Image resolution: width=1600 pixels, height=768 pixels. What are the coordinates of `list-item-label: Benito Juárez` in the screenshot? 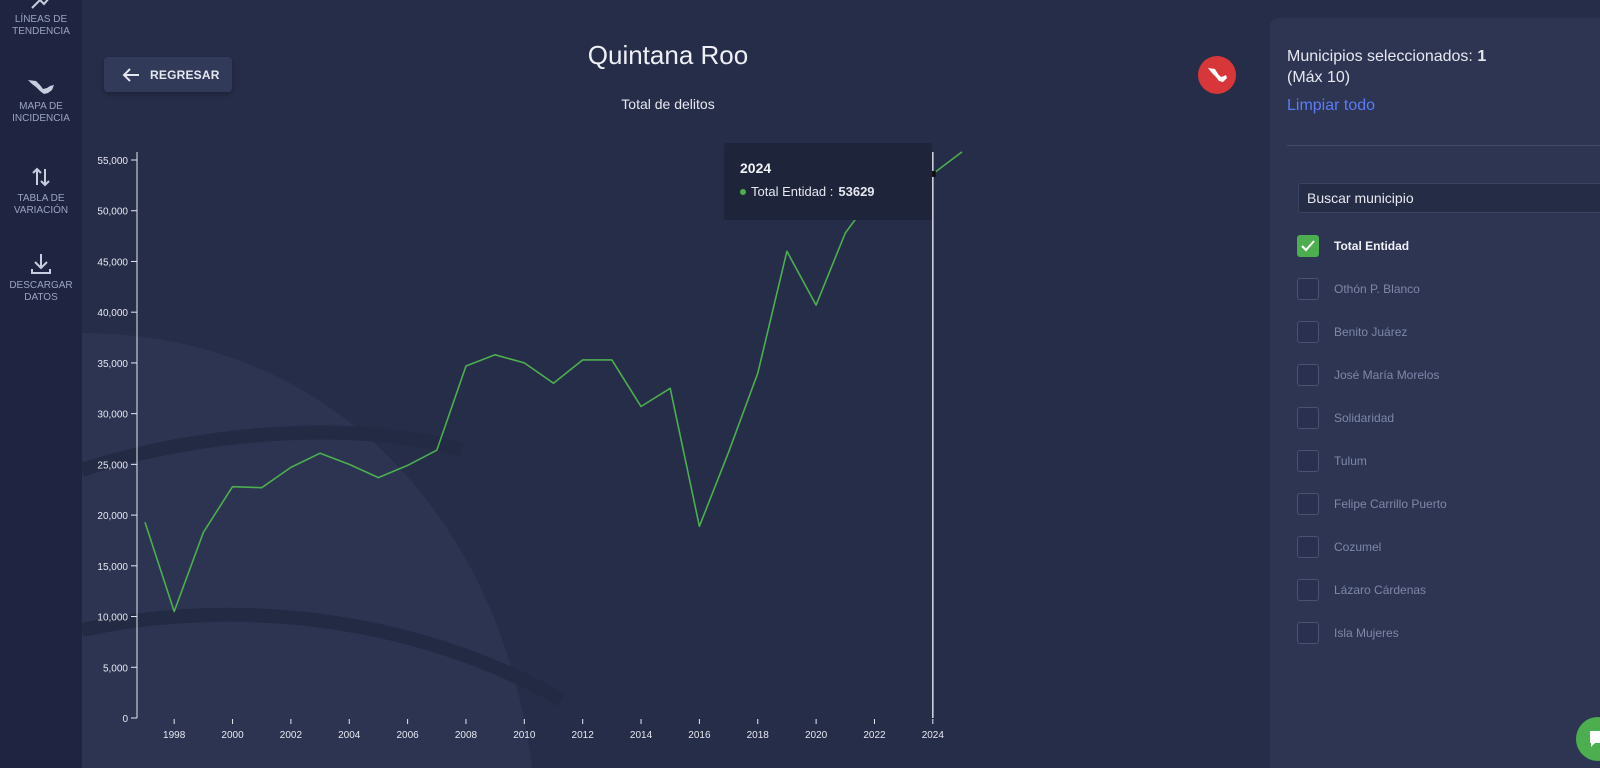 It's located at (1371, 332).